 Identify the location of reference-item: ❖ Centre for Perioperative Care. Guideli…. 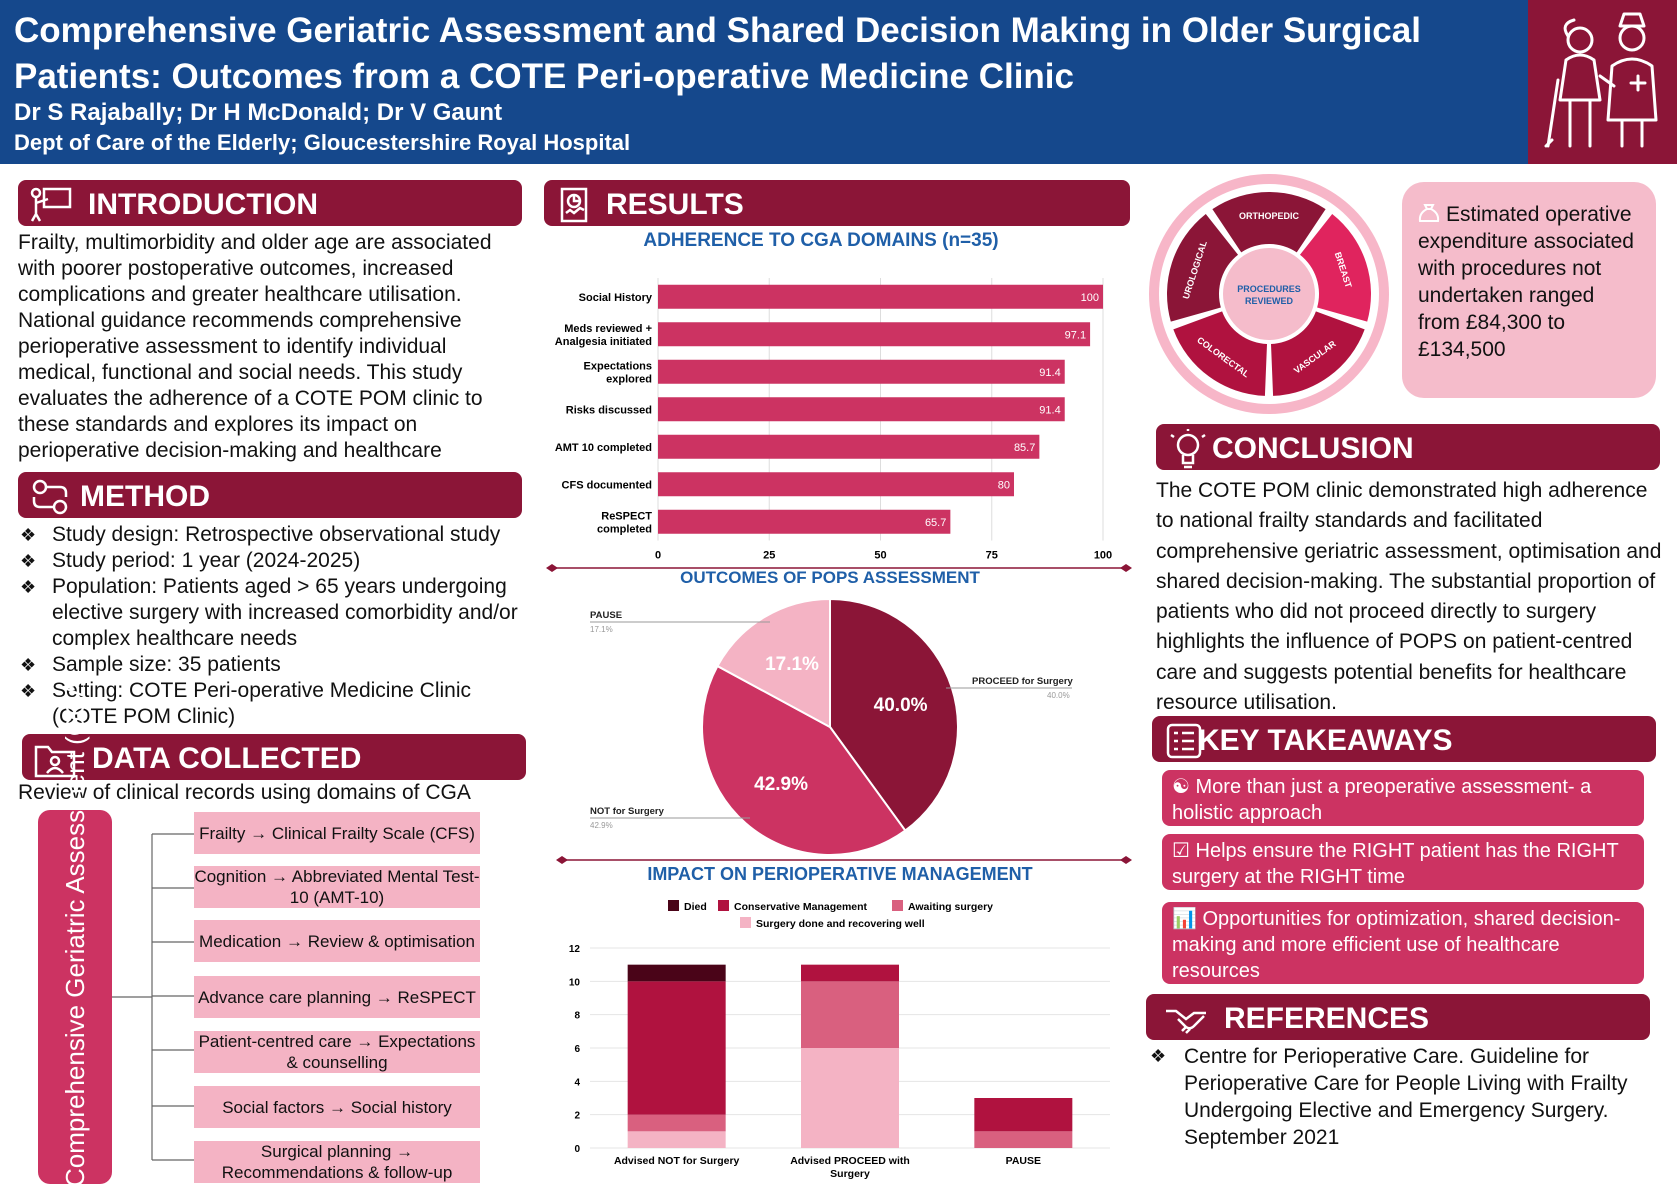
(1389, 1097).